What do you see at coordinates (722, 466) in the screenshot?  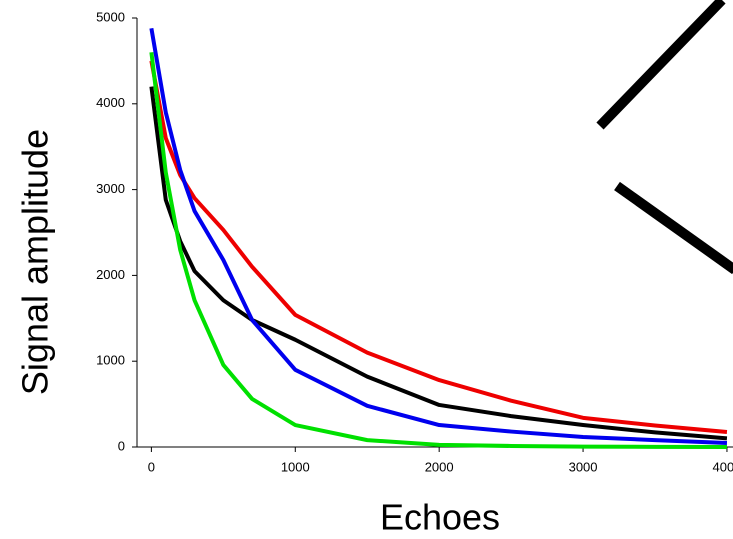 I see `x-tick-label: 4000` at bounding box center [722, 466].